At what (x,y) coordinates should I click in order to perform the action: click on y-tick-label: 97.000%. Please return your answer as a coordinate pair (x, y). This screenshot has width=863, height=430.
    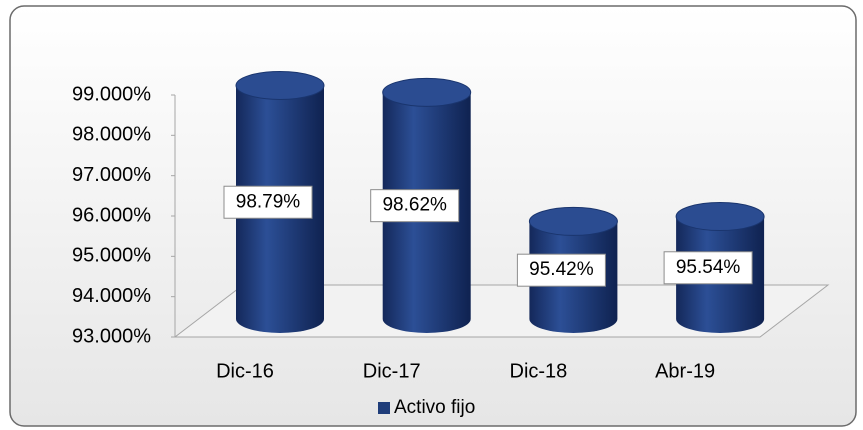
    Looking at the image, I should click on (111, 175).